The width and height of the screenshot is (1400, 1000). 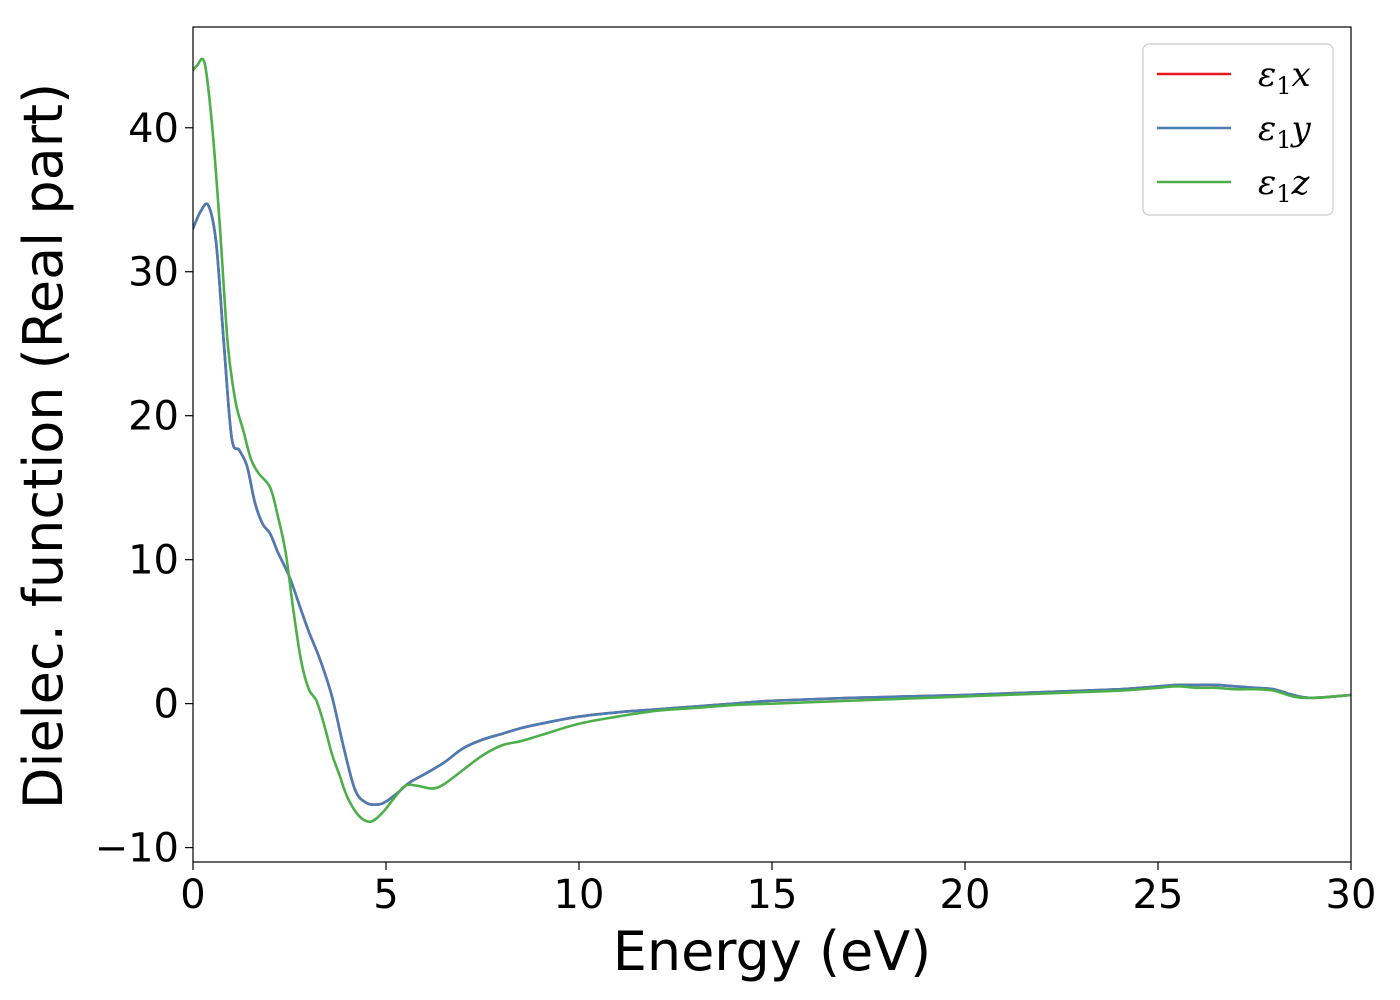 I want to click on y-tick-label: 30, so click(x=153, y=273).